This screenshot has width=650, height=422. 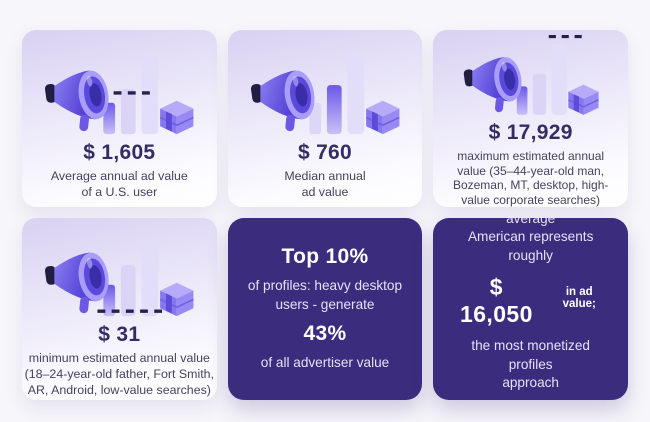 What do you see at coordinates (531, 399) in the screenshot?
I see `decade-max-value: $ 180,000` at bounding box center [531, 399].